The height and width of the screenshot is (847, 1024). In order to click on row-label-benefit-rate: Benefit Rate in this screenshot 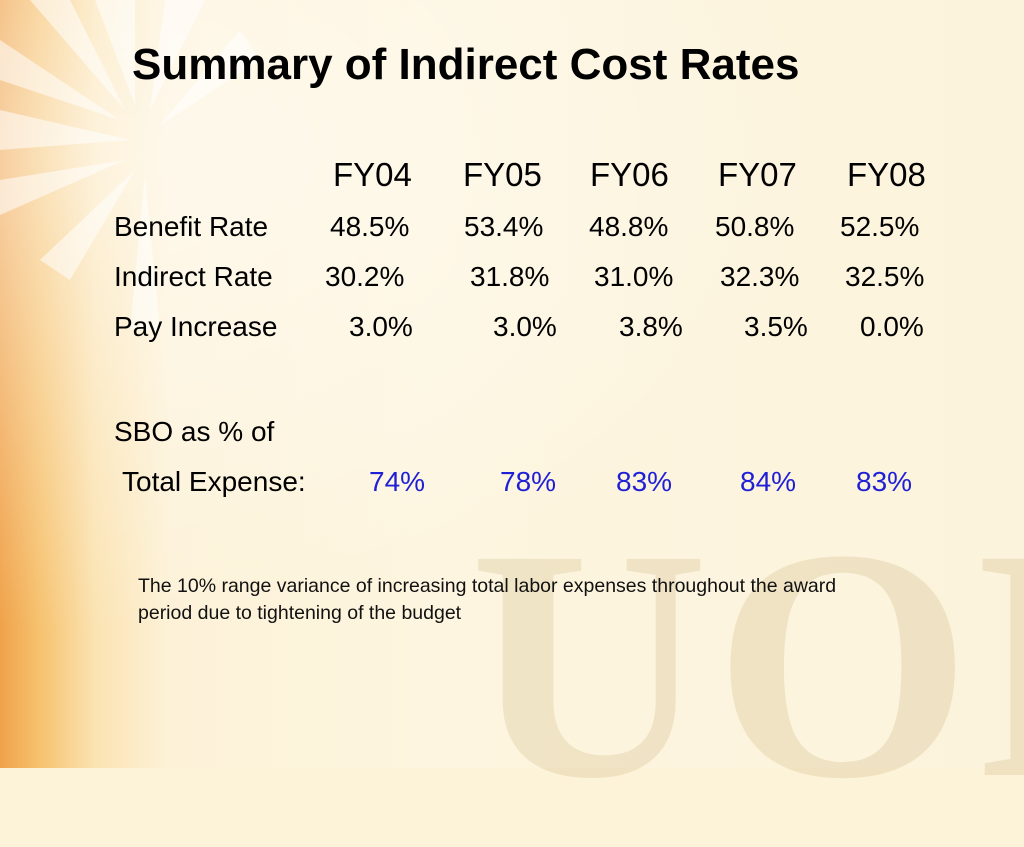, I will do `click(191, 226)`.